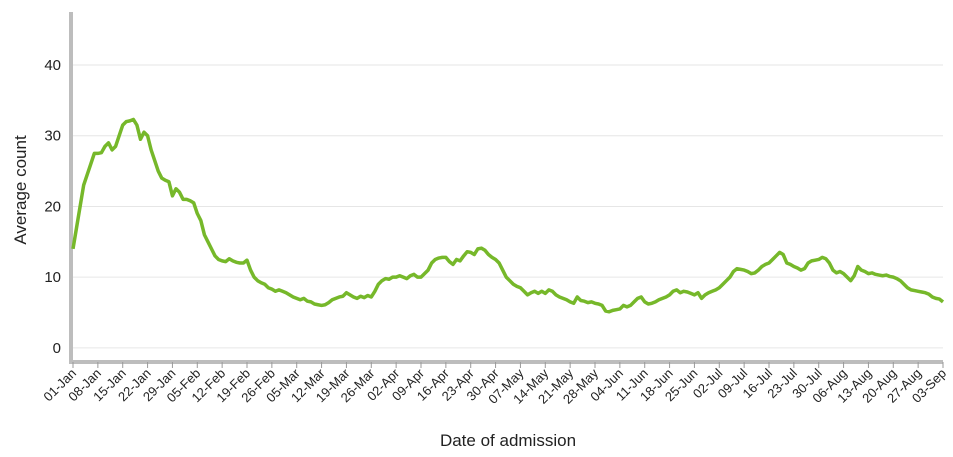 This screenshot has height=457, width=953. What do you see at coordinates (52, 277) in the screenshot?
I see `y-tick-label: 10` at bounding box center [52, 277].